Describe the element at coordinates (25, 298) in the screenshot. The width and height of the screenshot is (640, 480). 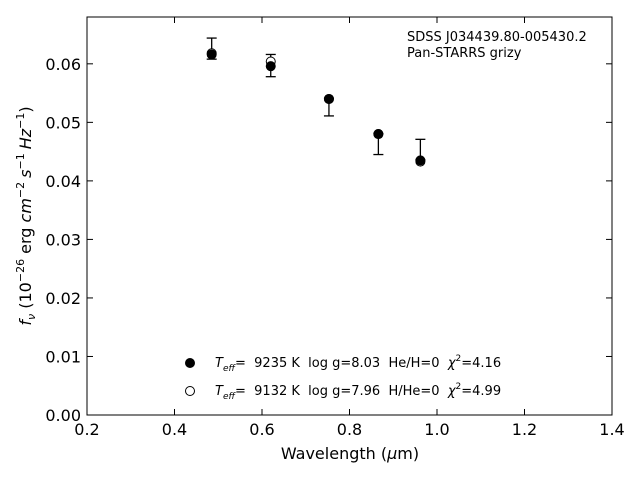
I see `y-label-open: (10` at that location.